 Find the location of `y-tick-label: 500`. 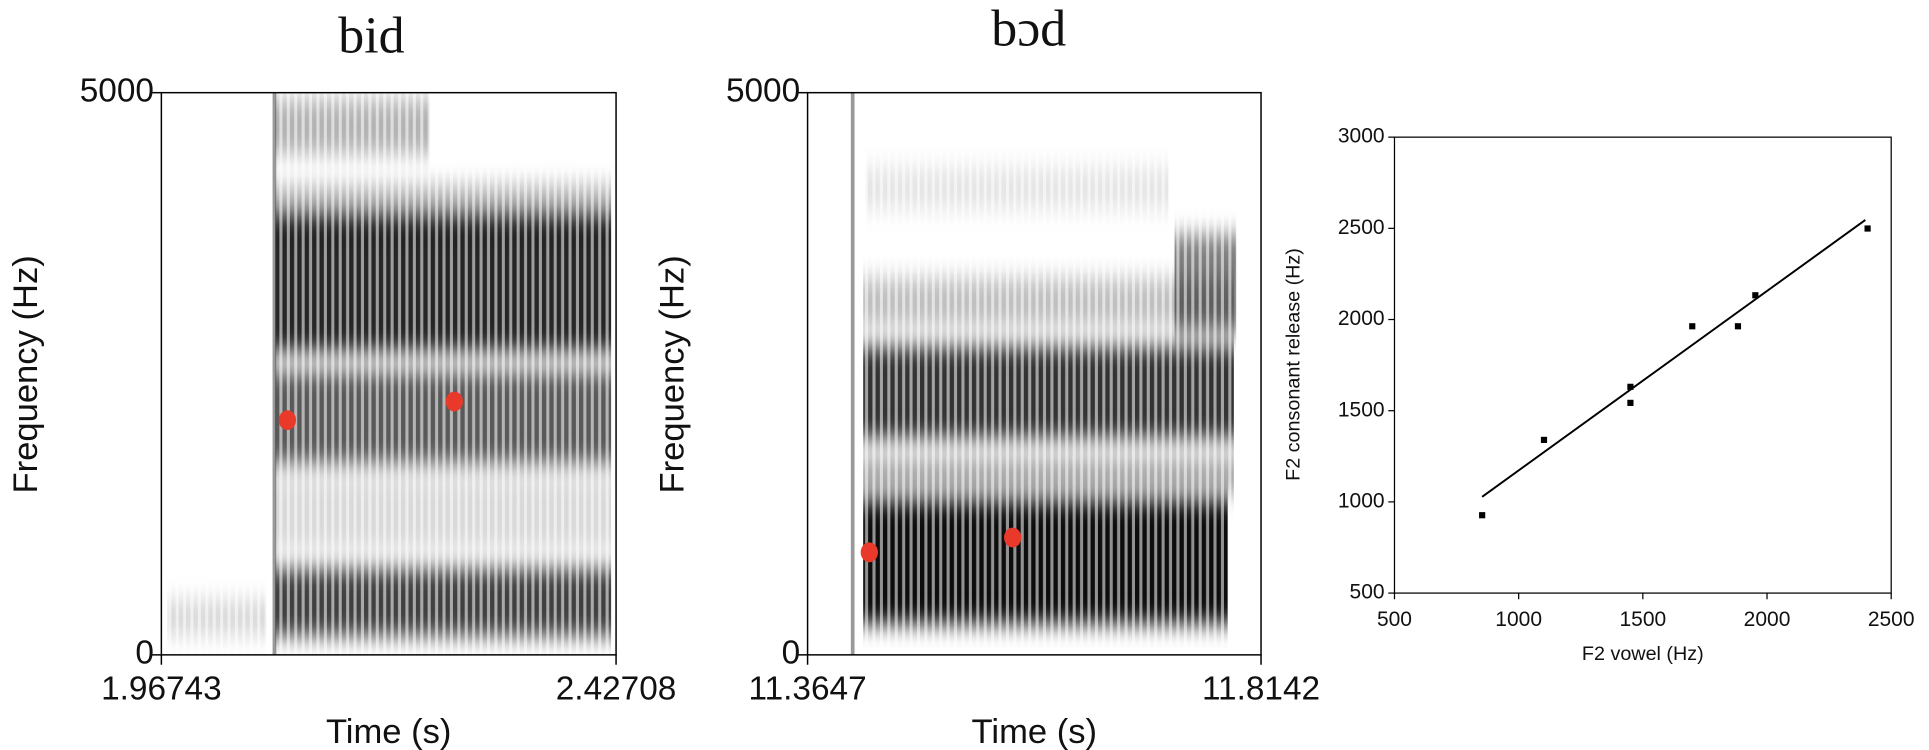

y-tick-label: 500 is located at coordinates (1367, 592).